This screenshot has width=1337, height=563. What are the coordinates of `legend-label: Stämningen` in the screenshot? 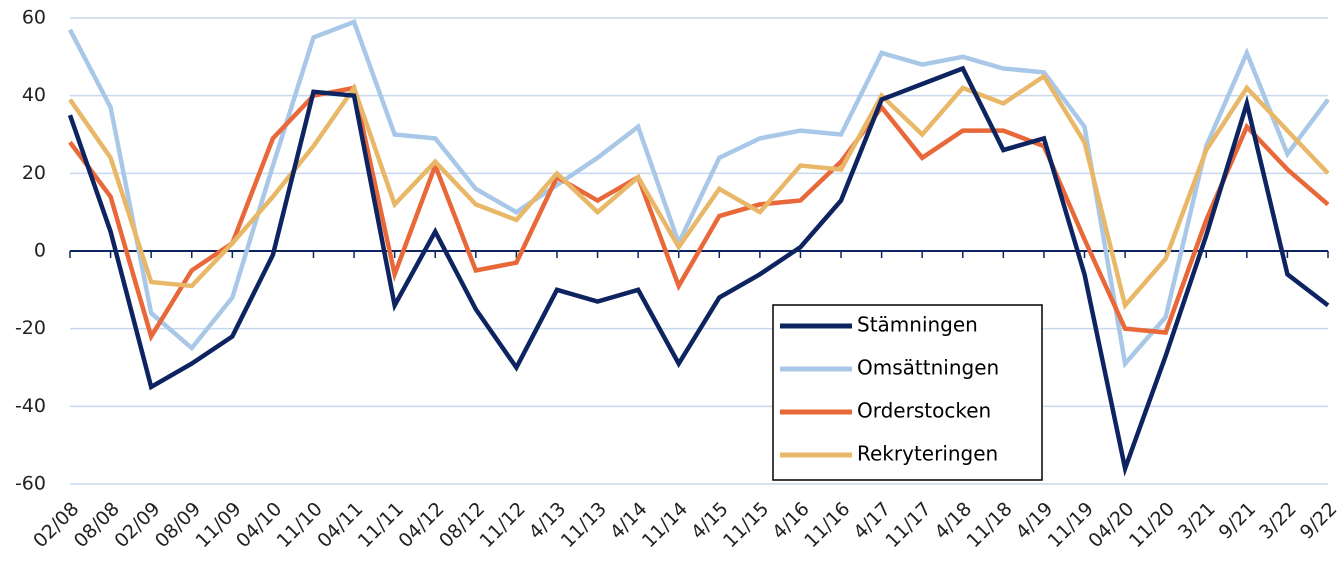 It's located at (917, 325).